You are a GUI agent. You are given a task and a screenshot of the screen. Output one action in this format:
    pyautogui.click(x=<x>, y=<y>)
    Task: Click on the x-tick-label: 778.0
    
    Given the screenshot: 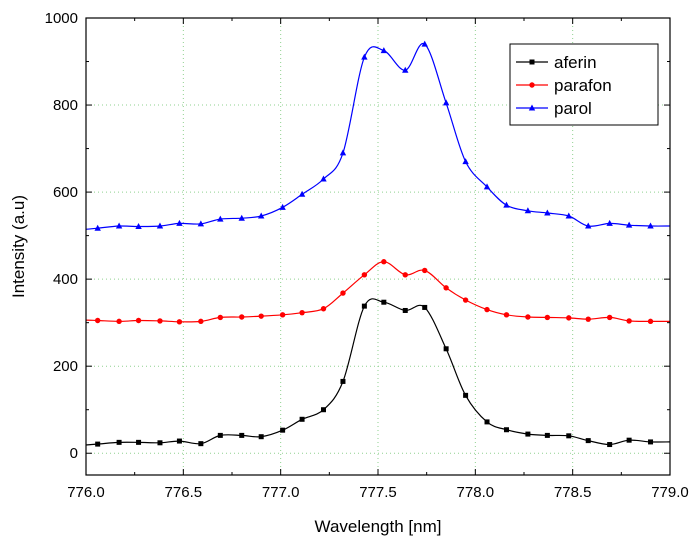 What is the action you would take?
    pyautogui.click(x=476, y=492)
    